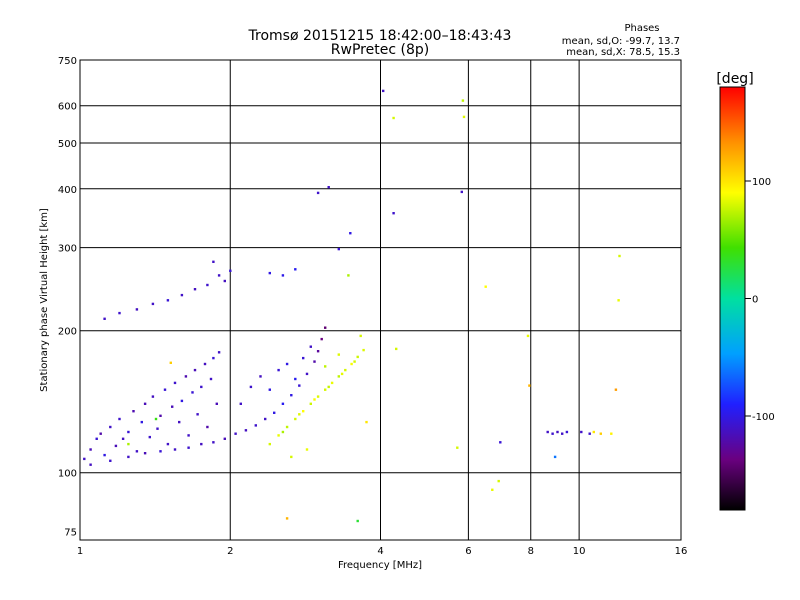 This screenshot has width=800, height=600. What do you see at coordinates (67, 107) in the screenshot?
I see `y-tick-label: 600` at bounding box center [67, 107].